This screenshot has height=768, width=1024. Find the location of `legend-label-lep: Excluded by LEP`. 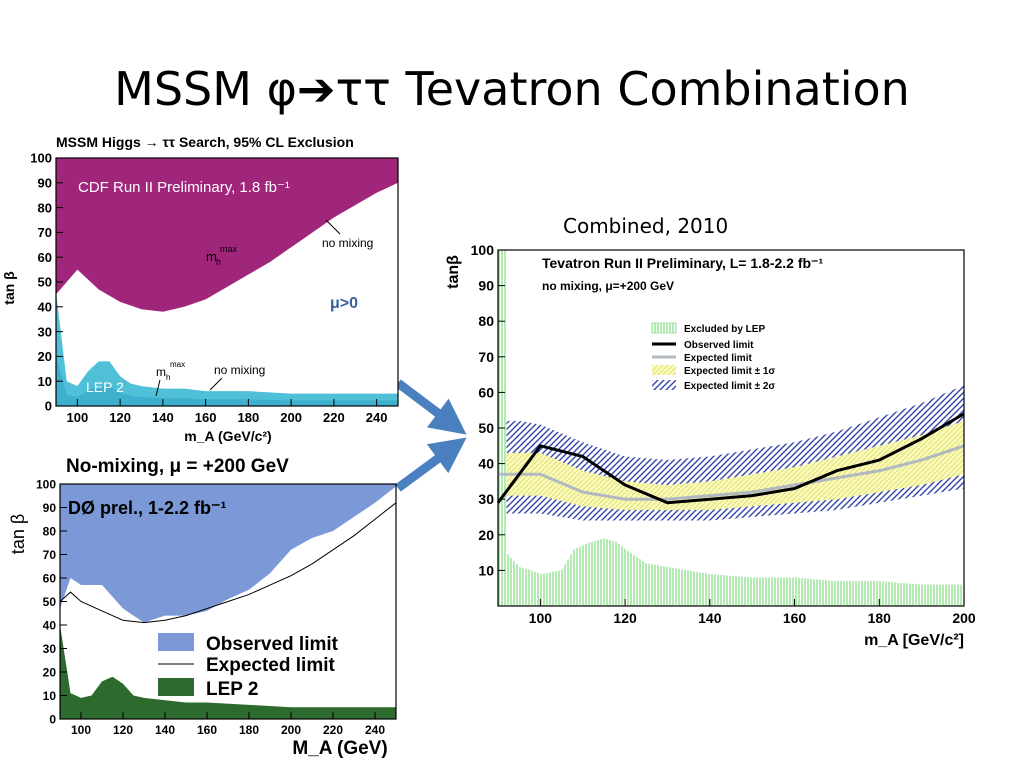

legend-label-lep: Excluded by LEP is located at coordinates (724, 329).